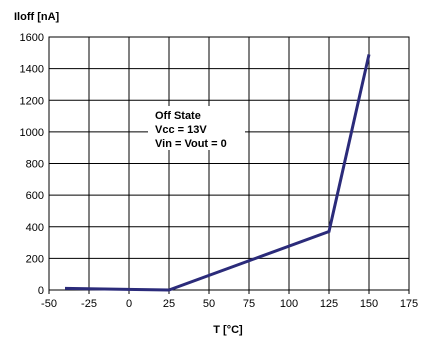 The width and height of the screenshot is (423, 338). Describe the element at coordinates (32, 101) in the screenshot. I see `y-tick-label: 1200` at that location.